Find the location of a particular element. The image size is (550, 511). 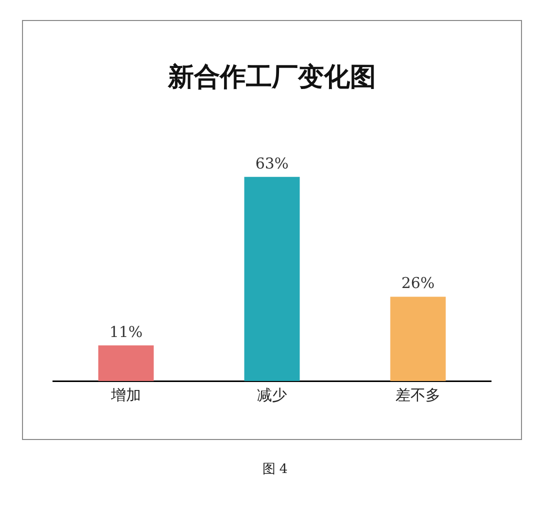

x-tick-label: 增加 is located at coordinates (125, 395).